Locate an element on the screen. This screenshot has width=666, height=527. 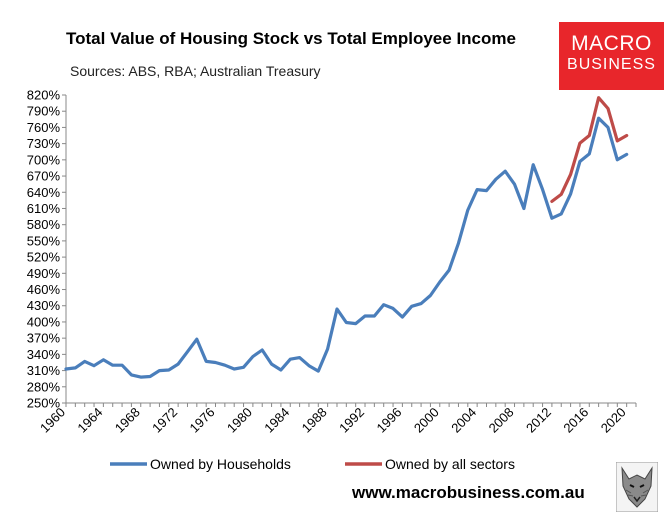
x-tick-label: 1972 is located at coordinates (164, 420).